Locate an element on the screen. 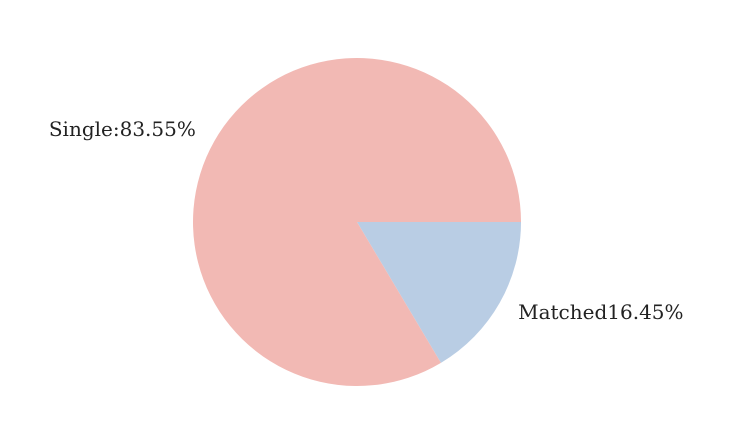 The image size is (746, 425). pie-slice-label: Matched16.45% is located at coordinates (600, 312).